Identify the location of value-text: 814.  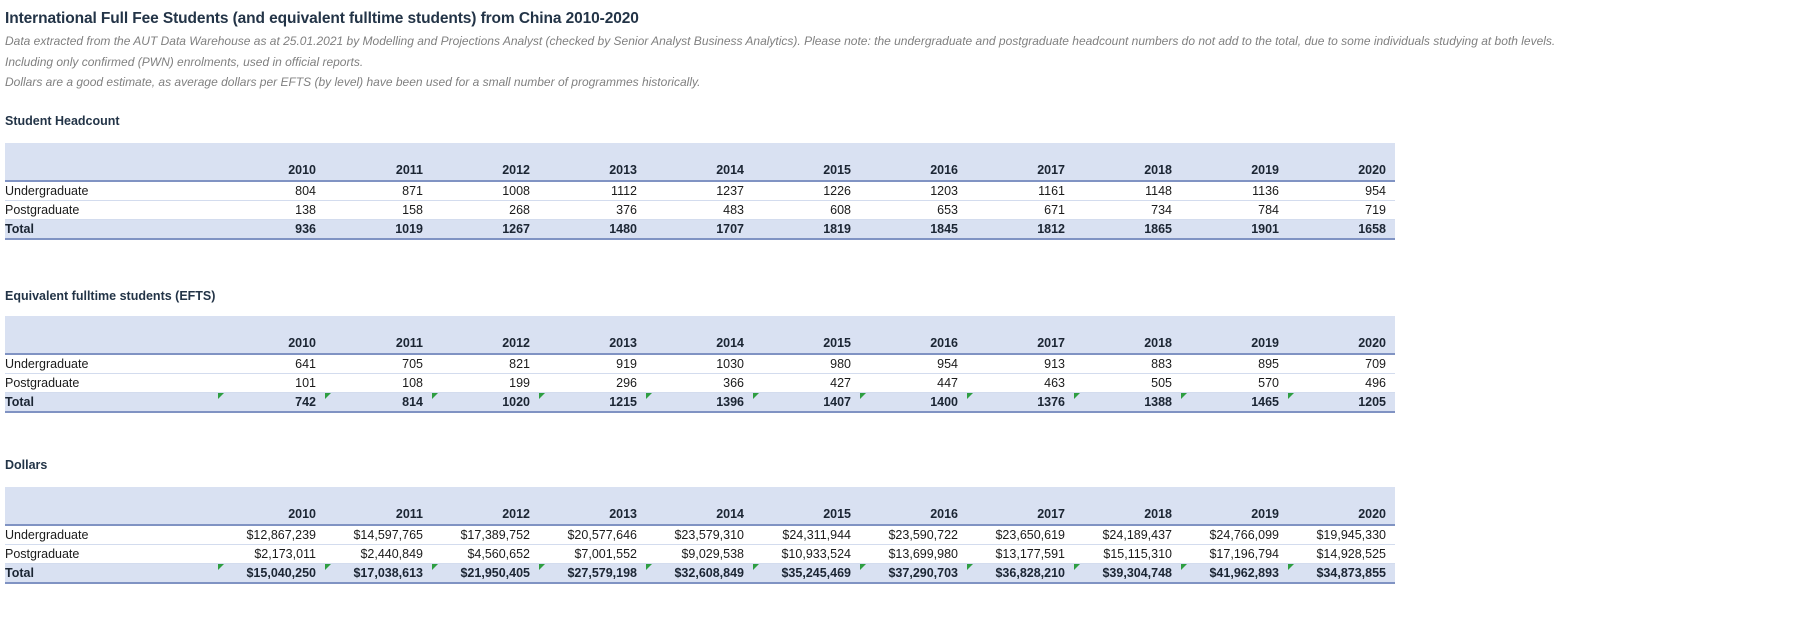
(412, 401).